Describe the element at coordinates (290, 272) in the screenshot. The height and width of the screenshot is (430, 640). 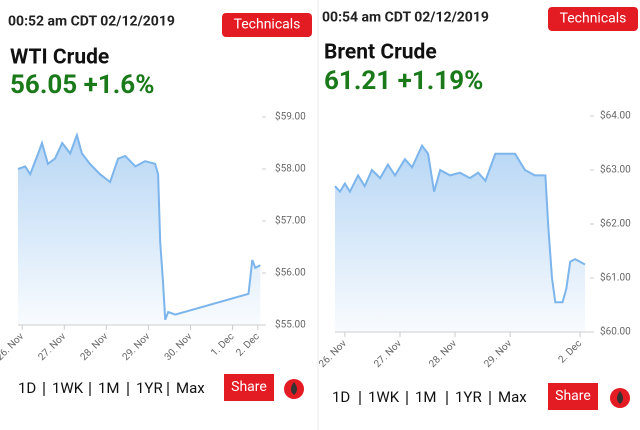
I see `y-tick-label: $56.00` at that location.